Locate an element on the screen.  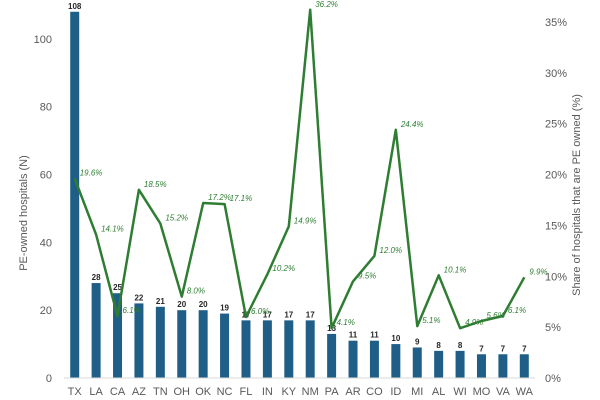
line-label-VA: 6.1% is located at coordinates (517, 310).